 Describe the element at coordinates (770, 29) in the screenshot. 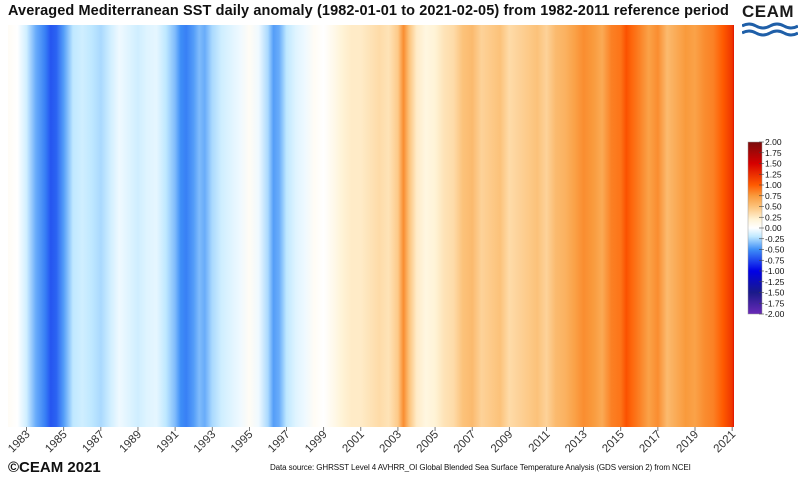

I see `wave-icon` at that location.